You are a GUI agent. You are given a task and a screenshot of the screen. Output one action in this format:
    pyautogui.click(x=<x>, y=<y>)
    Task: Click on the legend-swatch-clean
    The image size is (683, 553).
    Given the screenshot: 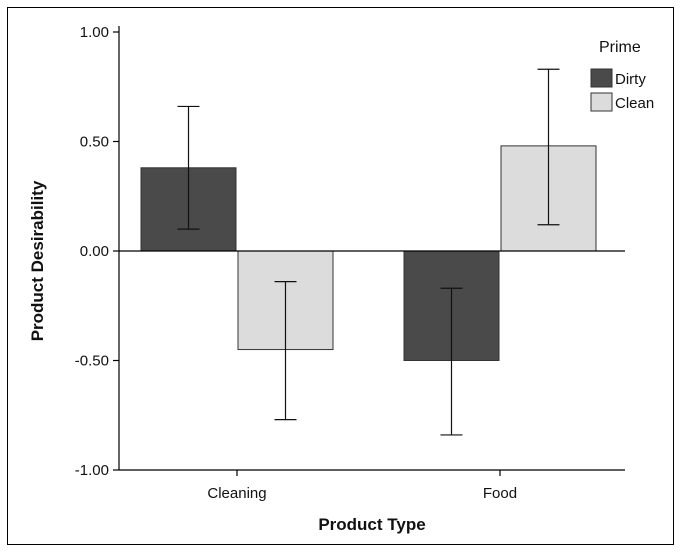 What is the action you would take?
    pyautogui.click(x=601, y=102)
    